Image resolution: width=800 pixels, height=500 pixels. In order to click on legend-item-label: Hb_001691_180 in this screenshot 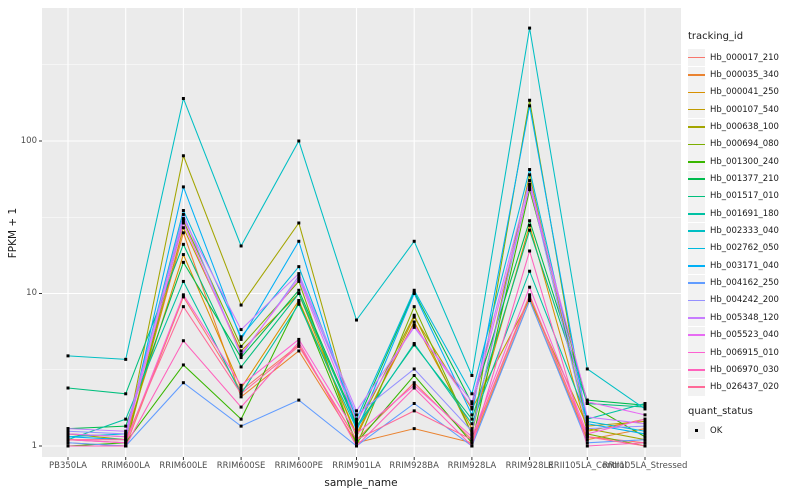, I will do `click(744, 213)`.